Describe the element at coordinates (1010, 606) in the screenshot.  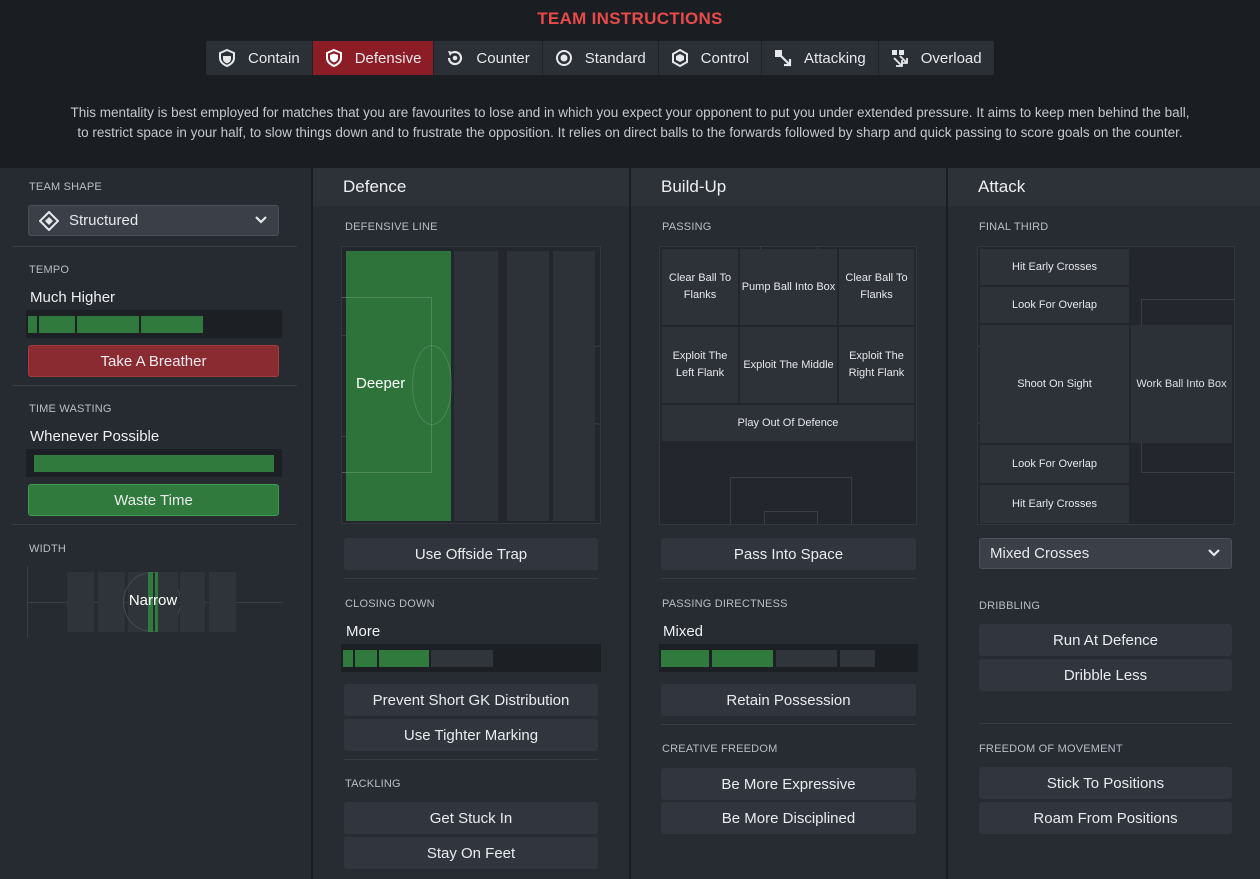
I see `dribbling-label: DRIBBLING` at that location.